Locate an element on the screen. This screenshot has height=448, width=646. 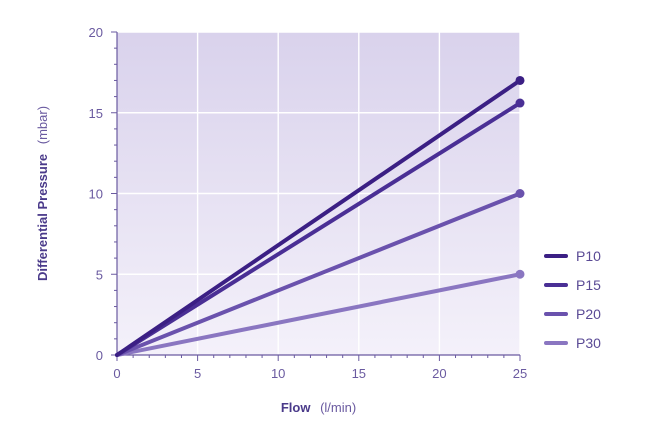
series-point-p20 is located at coordinates (520, 193).